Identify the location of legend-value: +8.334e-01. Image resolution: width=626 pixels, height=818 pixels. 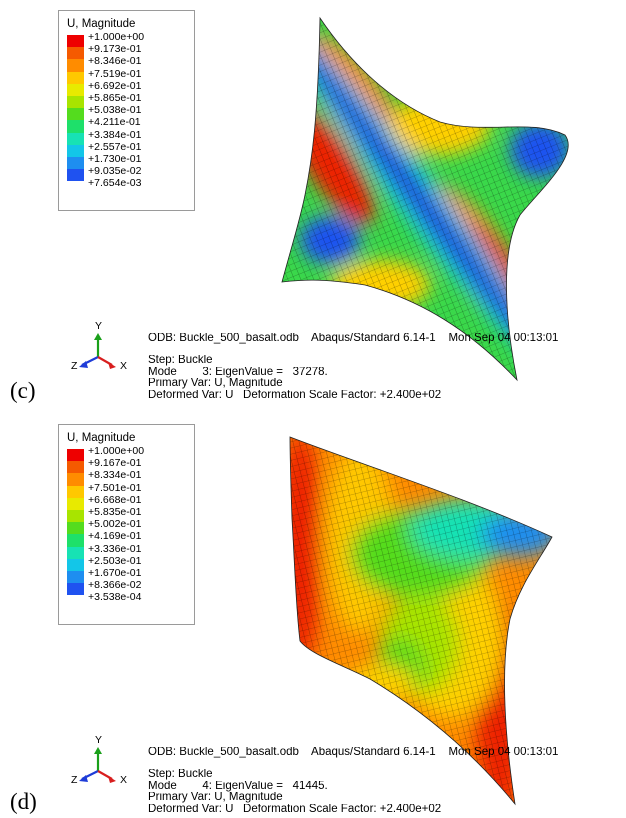
(115, 475).